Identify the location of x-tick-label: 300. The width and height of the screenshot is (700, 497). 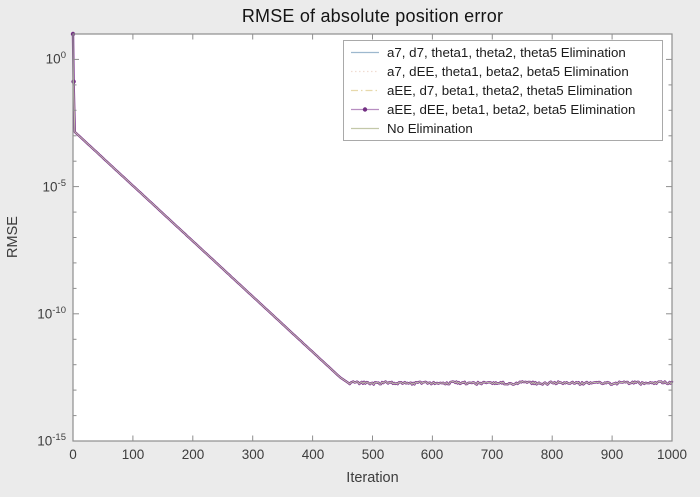
(253, 454).